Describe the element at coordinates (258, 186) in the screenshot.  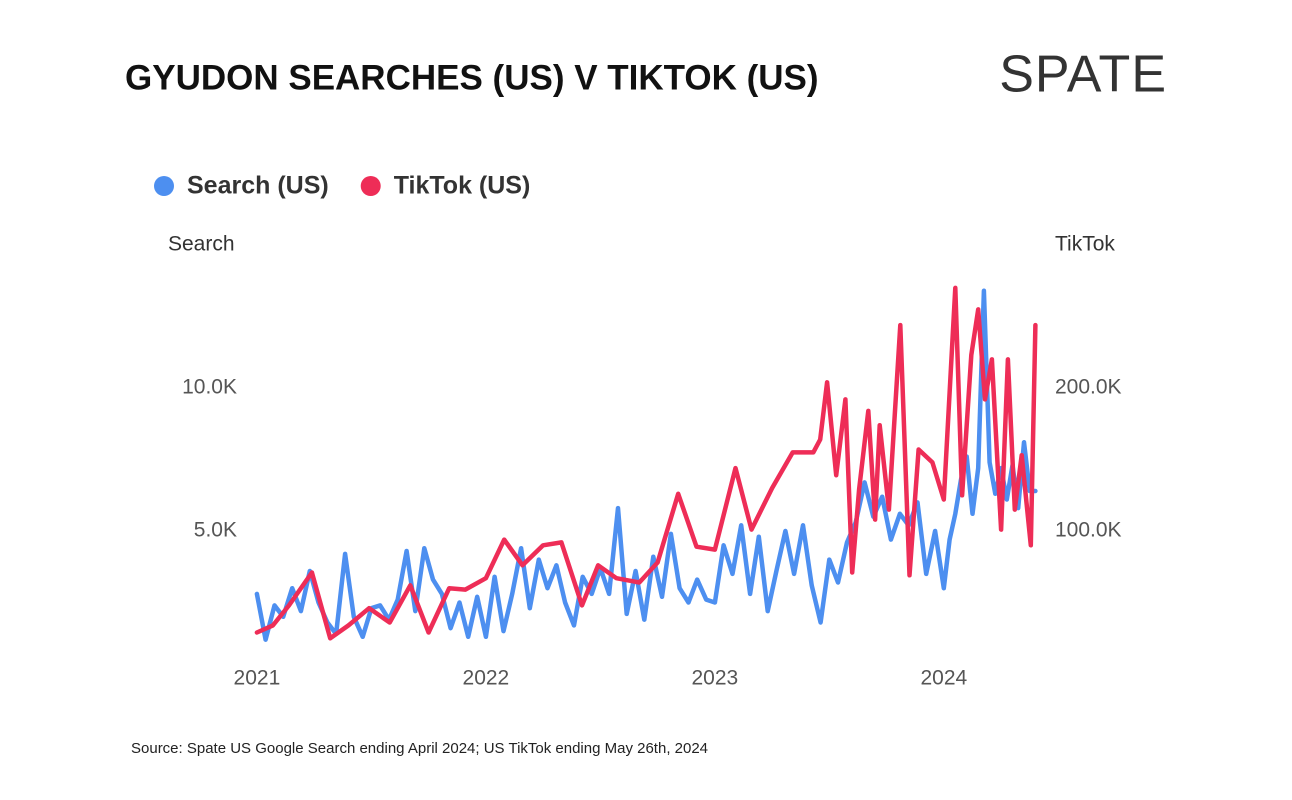
I see `legend-label: Search (US)` at that location.